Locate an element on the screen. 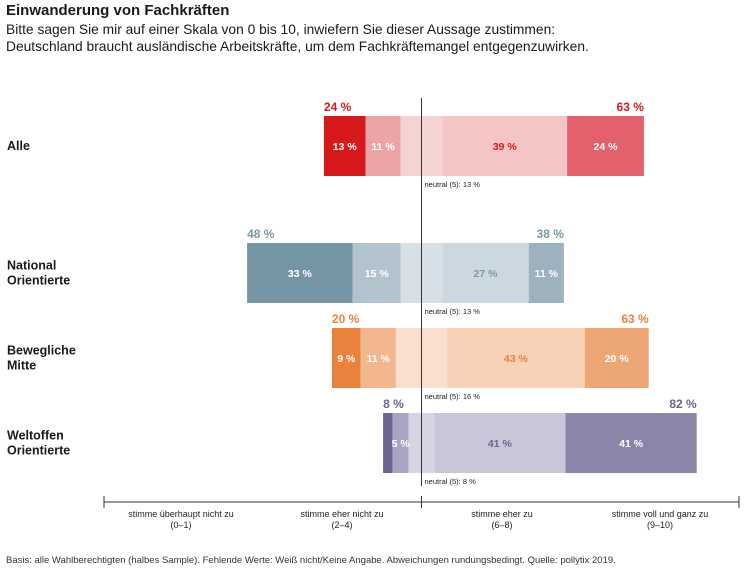 The height and width of the screenshot is (576, 750). group-label: Mitte is located at coordinates (21, 366).